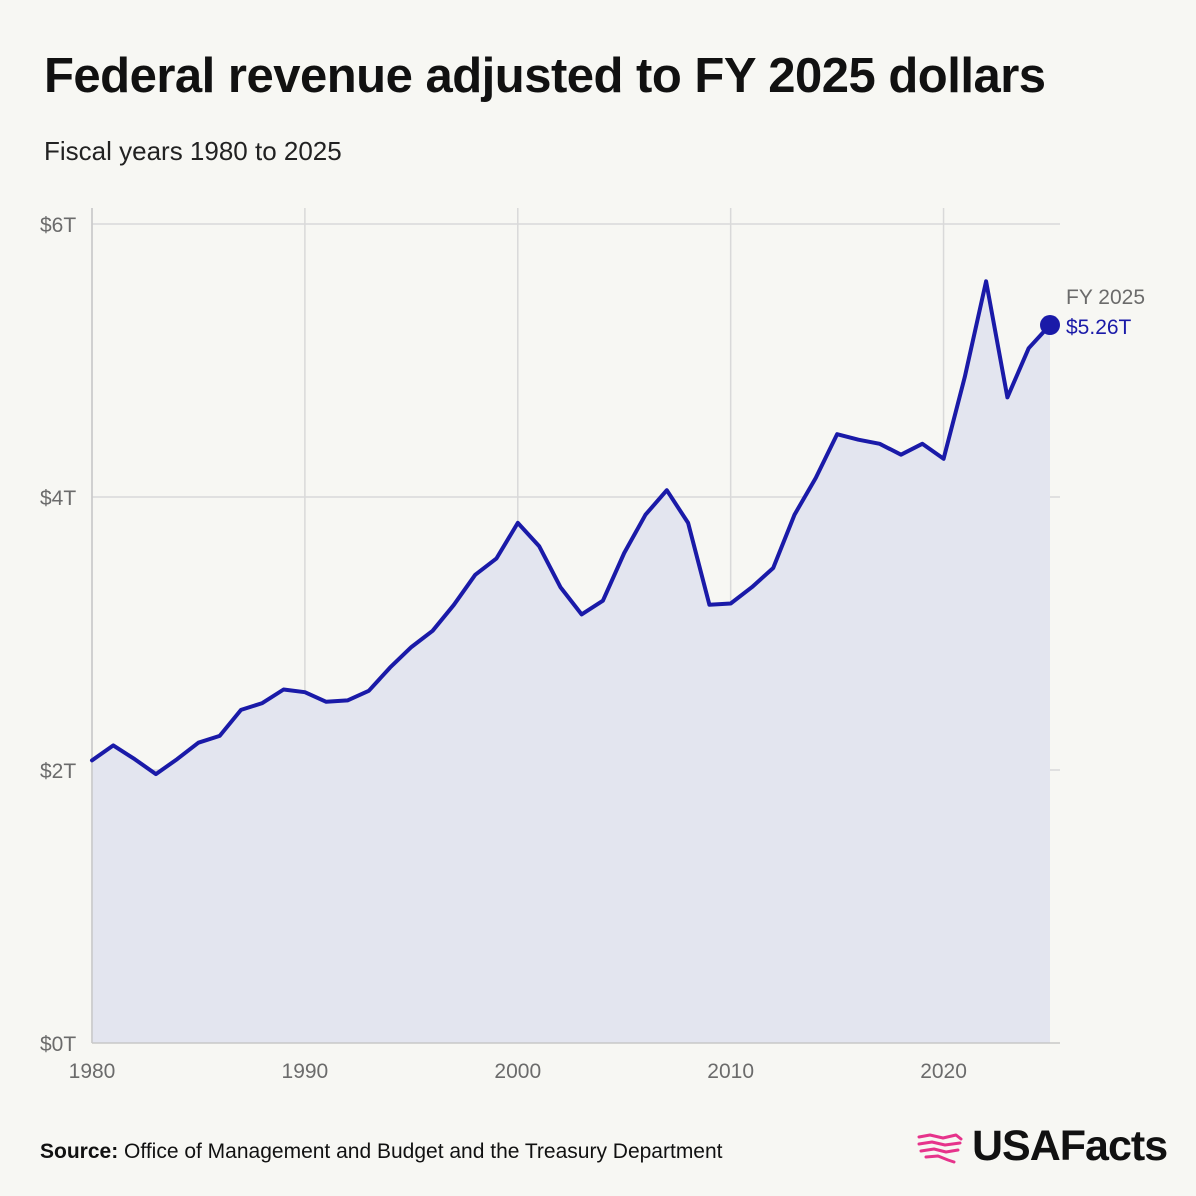 The height and width of the screenshot is (1196, 1196). I want to click on y-tick-label-0: $0T, so click(58, 1044).